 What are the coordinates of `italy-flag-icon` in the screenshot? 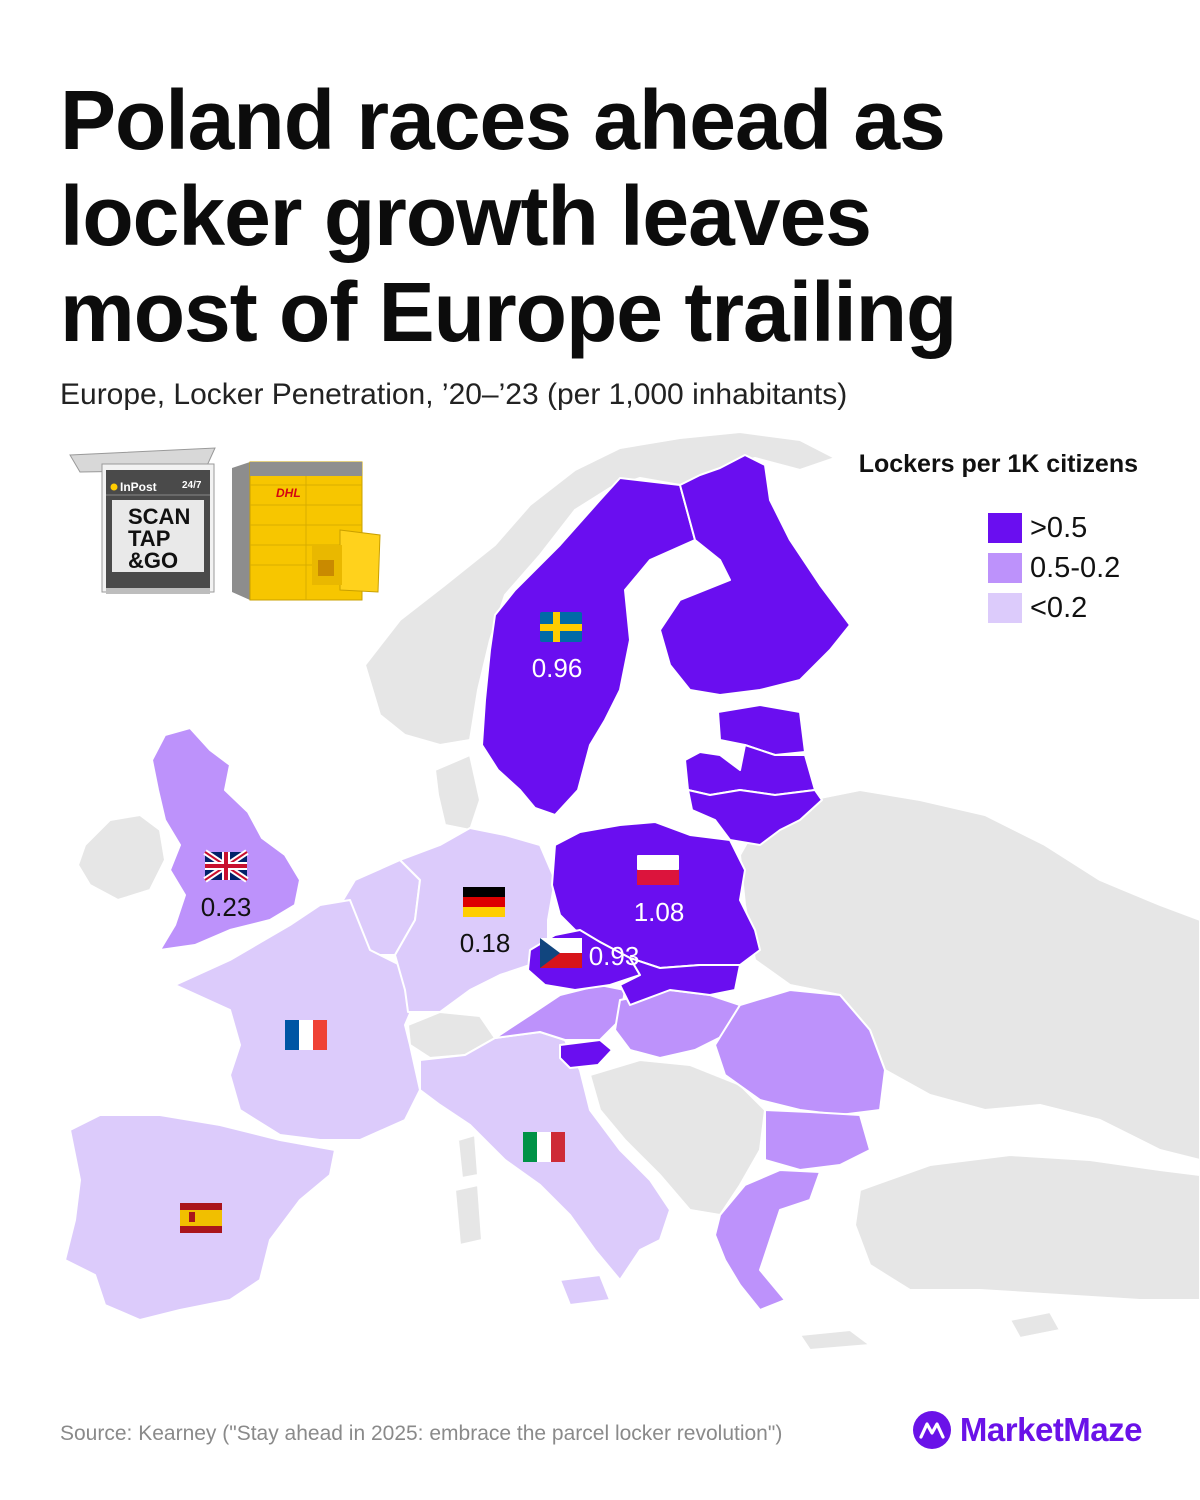 It's located at (544, 1147).